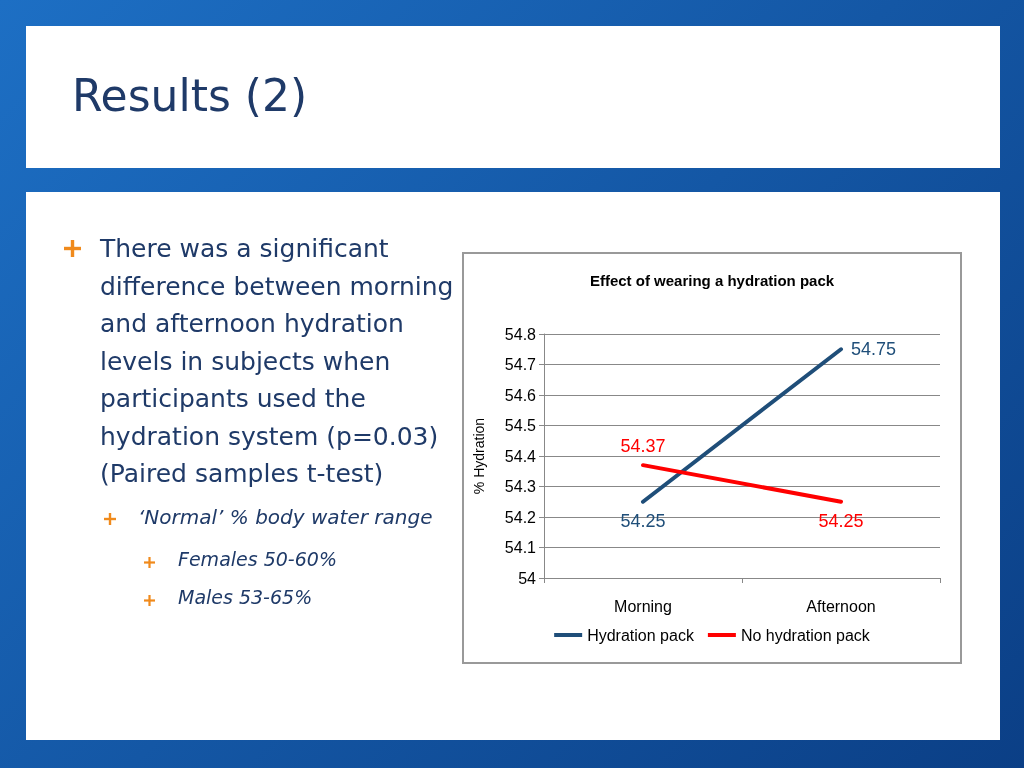 The height and width of the screenshot is (768, 1024). I want to click on legend-label: No hydration pack, so click(805, 635).